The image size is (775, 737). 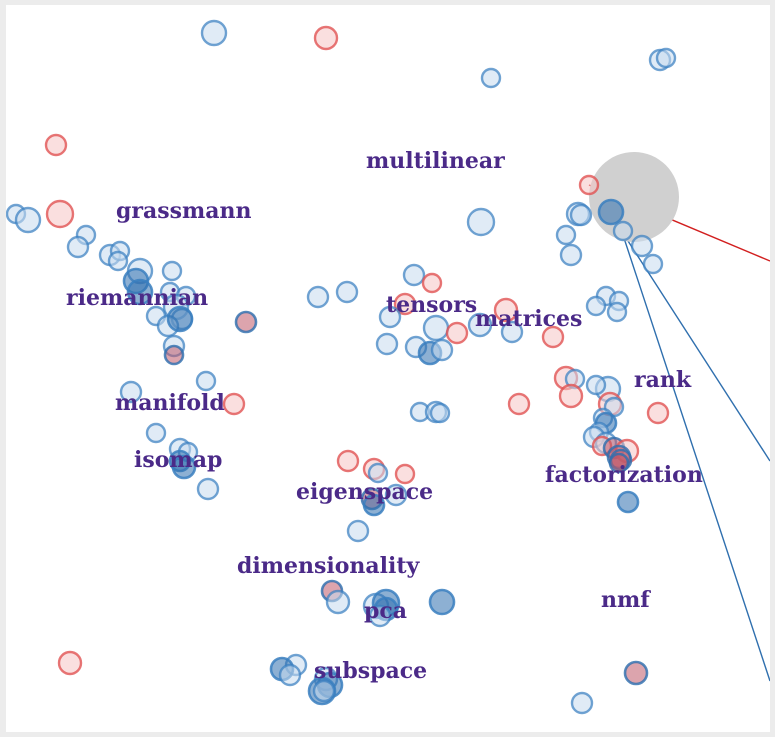 I want to click on term-label-riemannian: riemannian, so click(x=137, y=298).